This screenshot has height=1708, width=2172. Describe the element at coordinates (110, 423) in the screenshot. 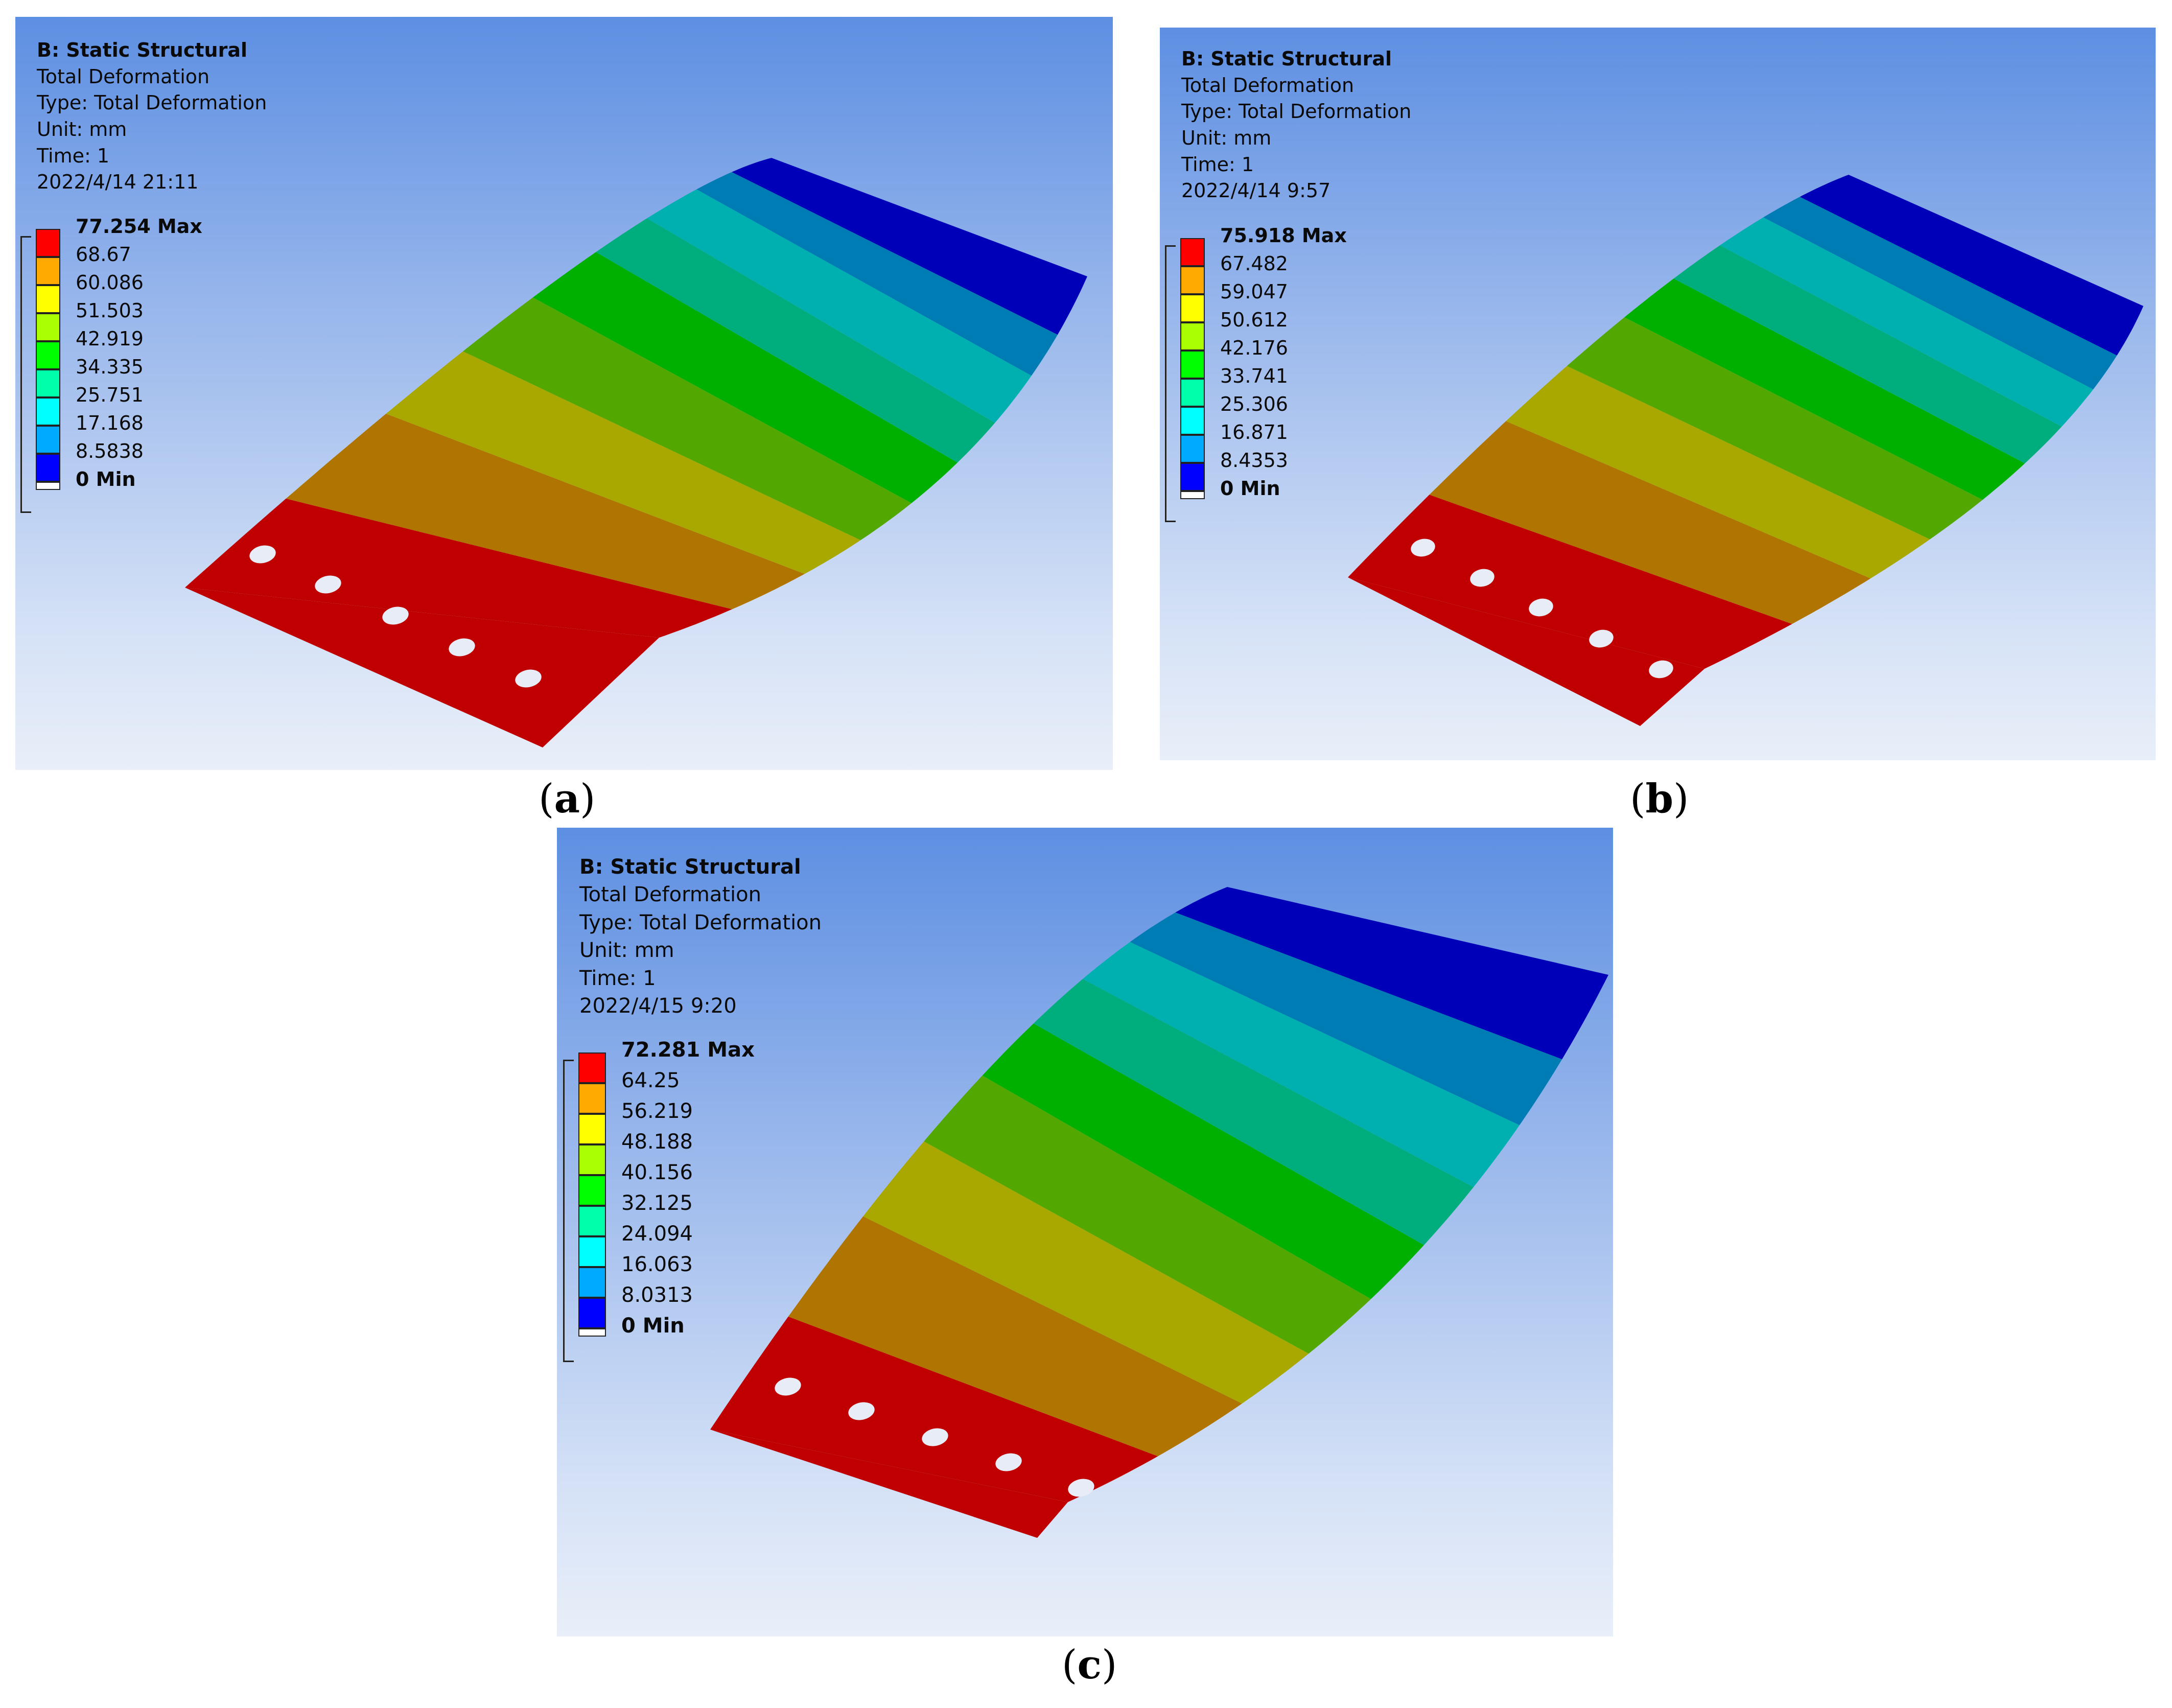

I see `legend-value: 17.168` at that location.